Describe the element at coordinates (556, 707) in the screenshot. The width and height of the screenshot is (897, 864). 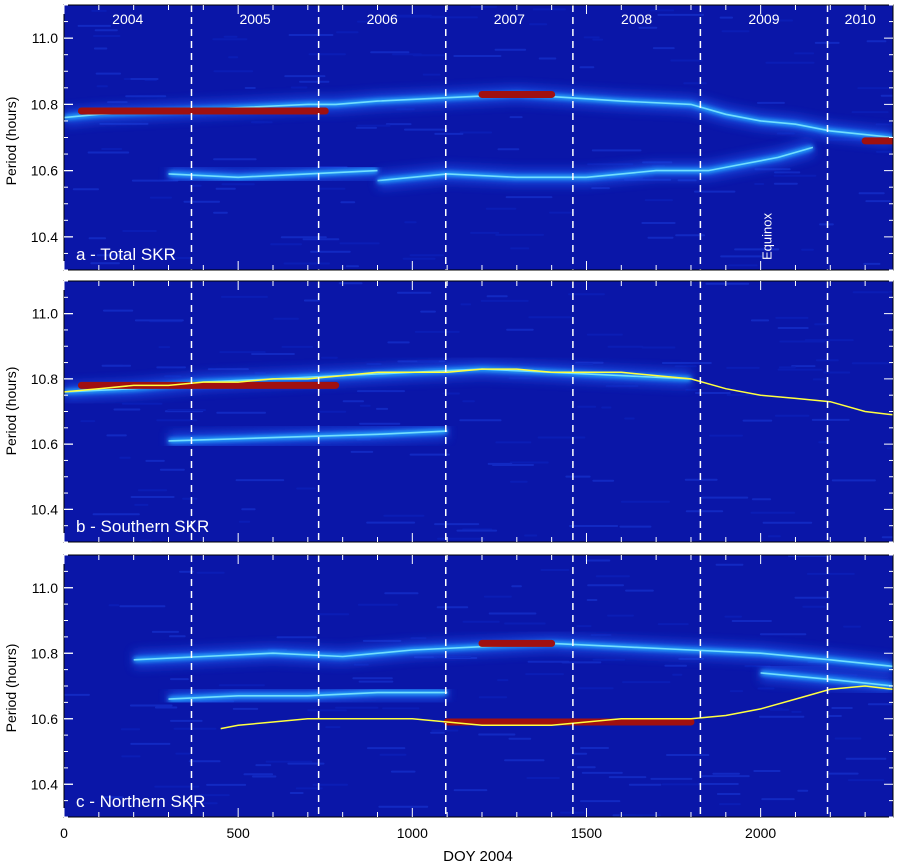
I see `period-track-line` at that location.